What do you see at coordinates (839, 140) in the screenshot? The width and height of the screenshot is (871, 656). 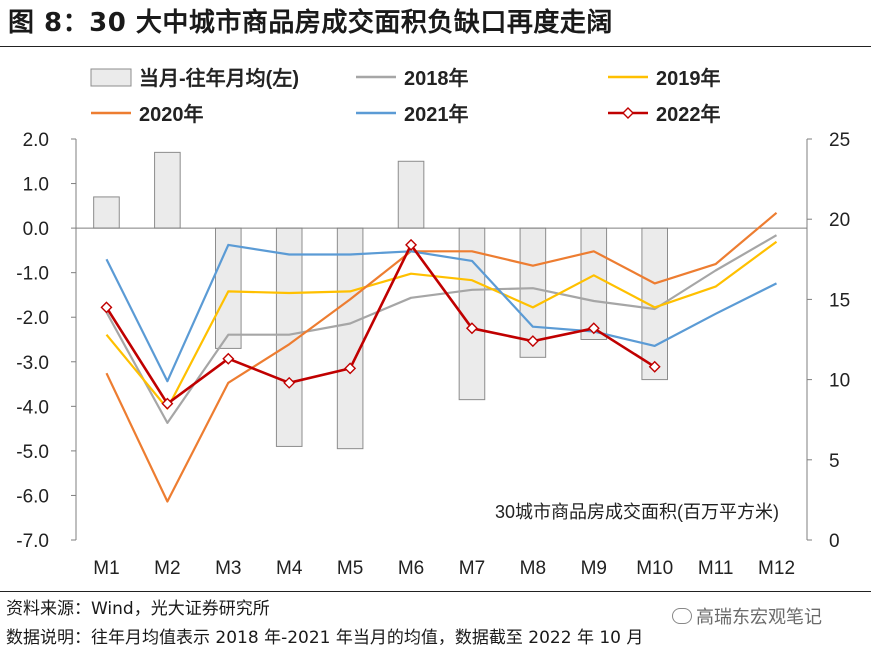 I see `right-tick-label: 25` at bounding box center [839, 140].